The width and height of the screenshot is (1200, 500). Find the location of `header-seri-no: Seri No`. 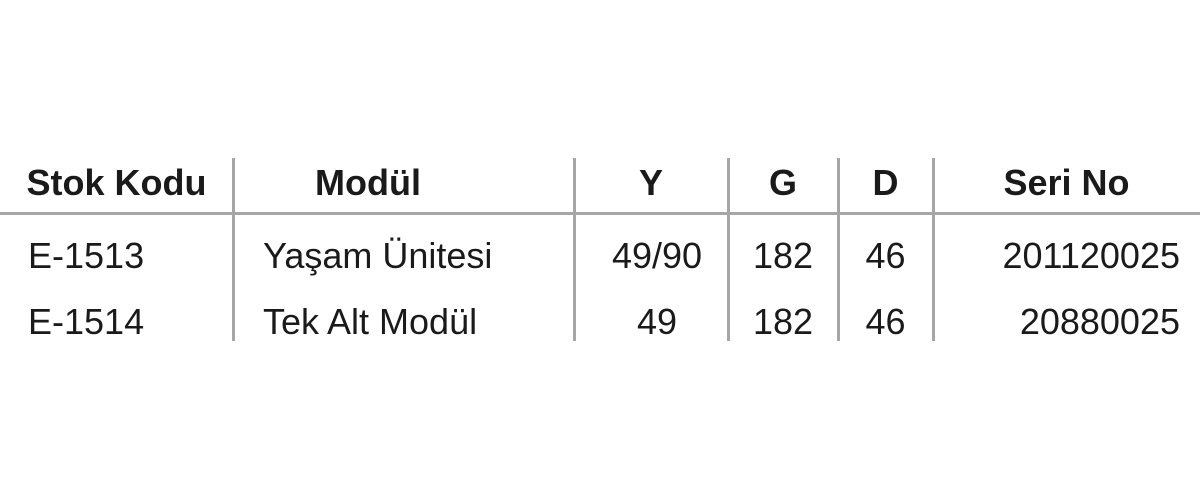

header-seri-no: Seri No is located at coordinates (1066, 182).